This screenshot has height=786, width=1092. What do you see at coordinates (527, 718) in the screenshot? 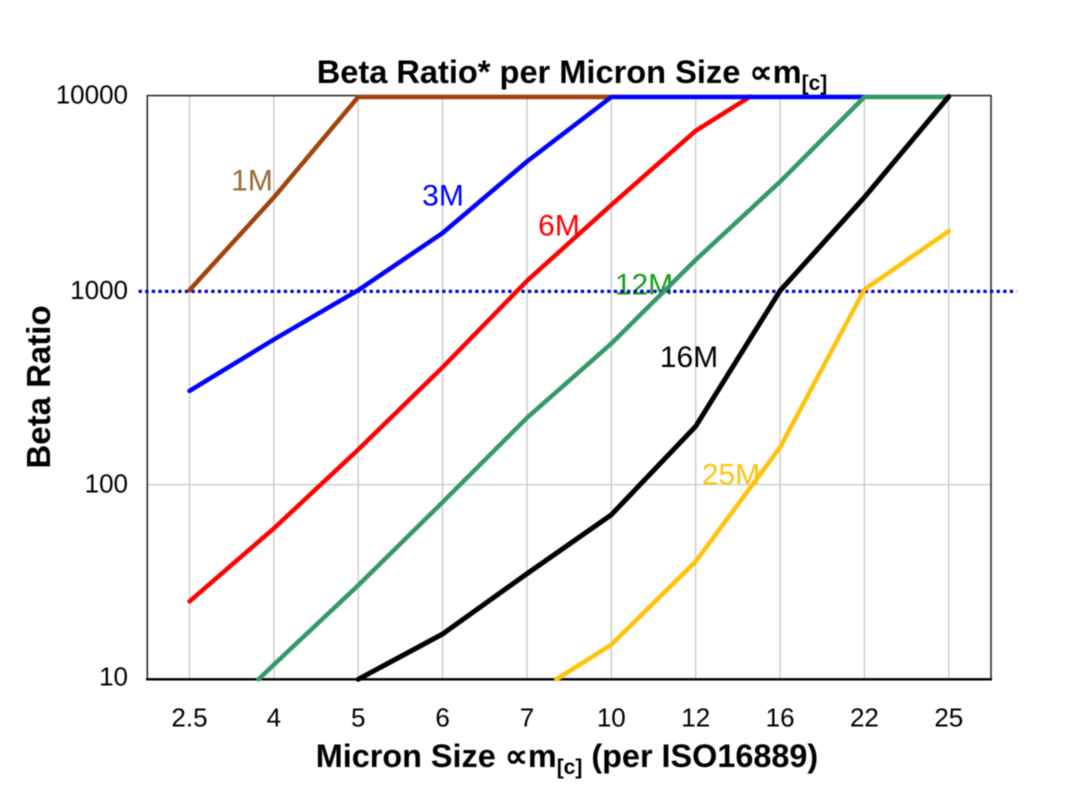
I see `svg-text: 7` at bounding box center [527, 718].